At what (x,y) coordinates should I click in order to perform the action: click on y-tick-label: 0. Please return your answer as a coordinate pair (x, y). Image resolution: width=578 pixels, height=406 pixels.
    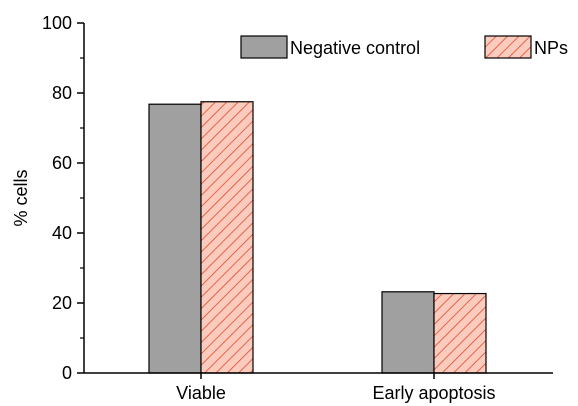
    Looking at the image, I should click on (67, 373).